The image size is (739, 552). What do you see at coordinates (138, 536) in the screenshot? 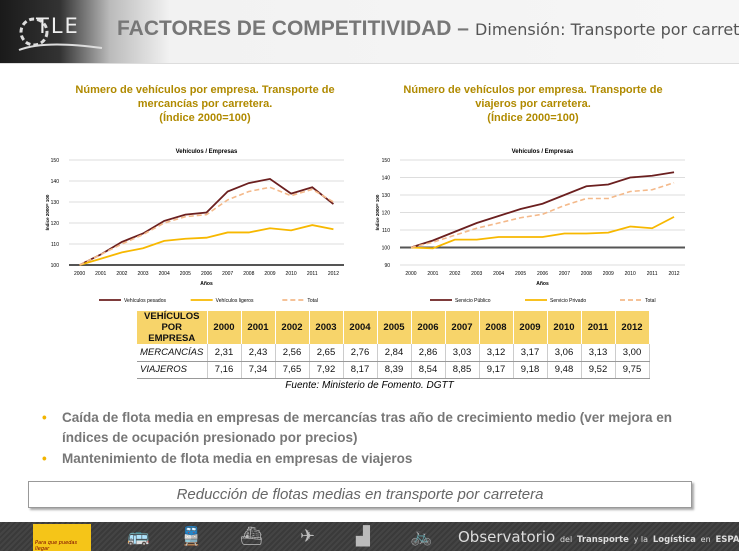
I see `bus-icon: 🚌` at bounding box center [138, 536].